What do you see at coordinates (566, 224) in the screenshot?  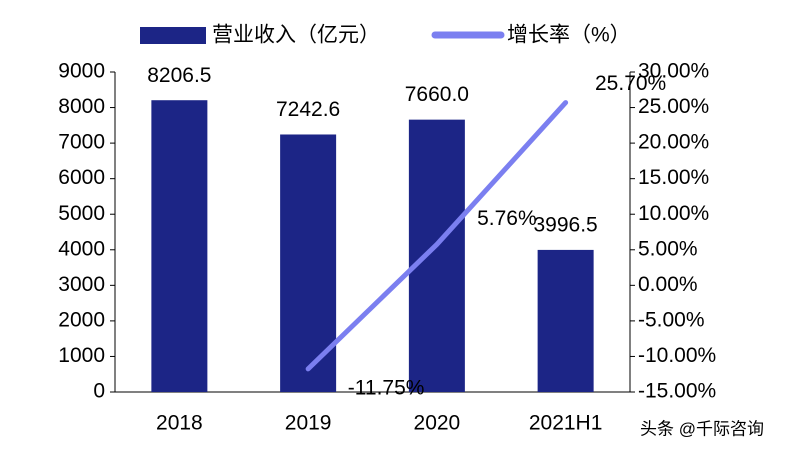 I see `bar-value-label: 3996.5` at bounding box center [566, 224].